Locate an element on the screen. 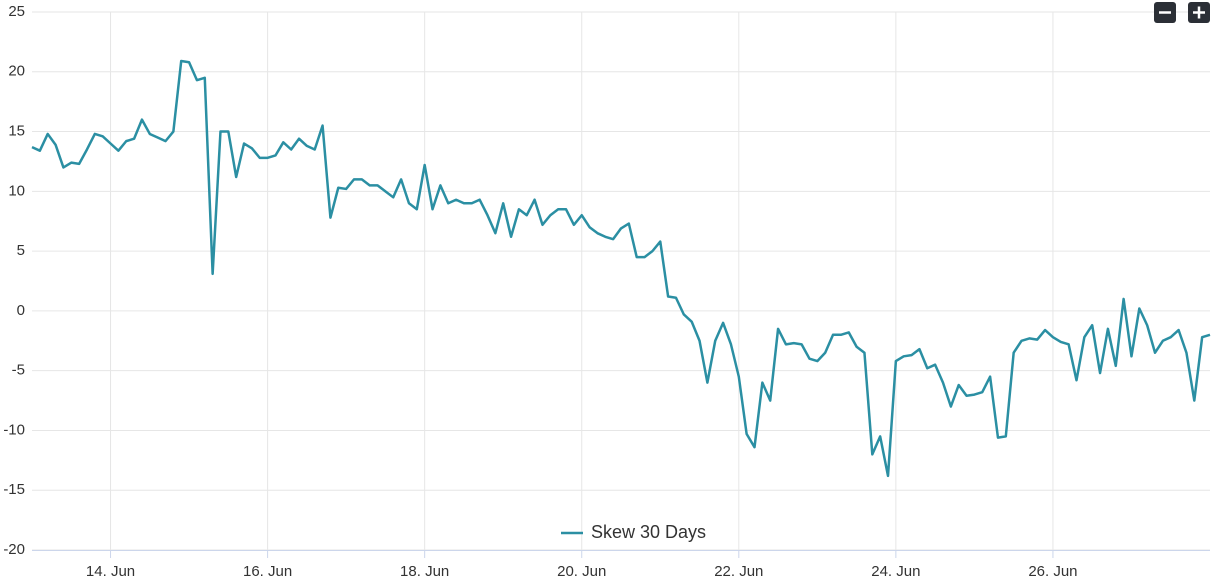 This screenshot has width=1223, height=584. y-tick-label: 20 is located at coordinates (16, 71).